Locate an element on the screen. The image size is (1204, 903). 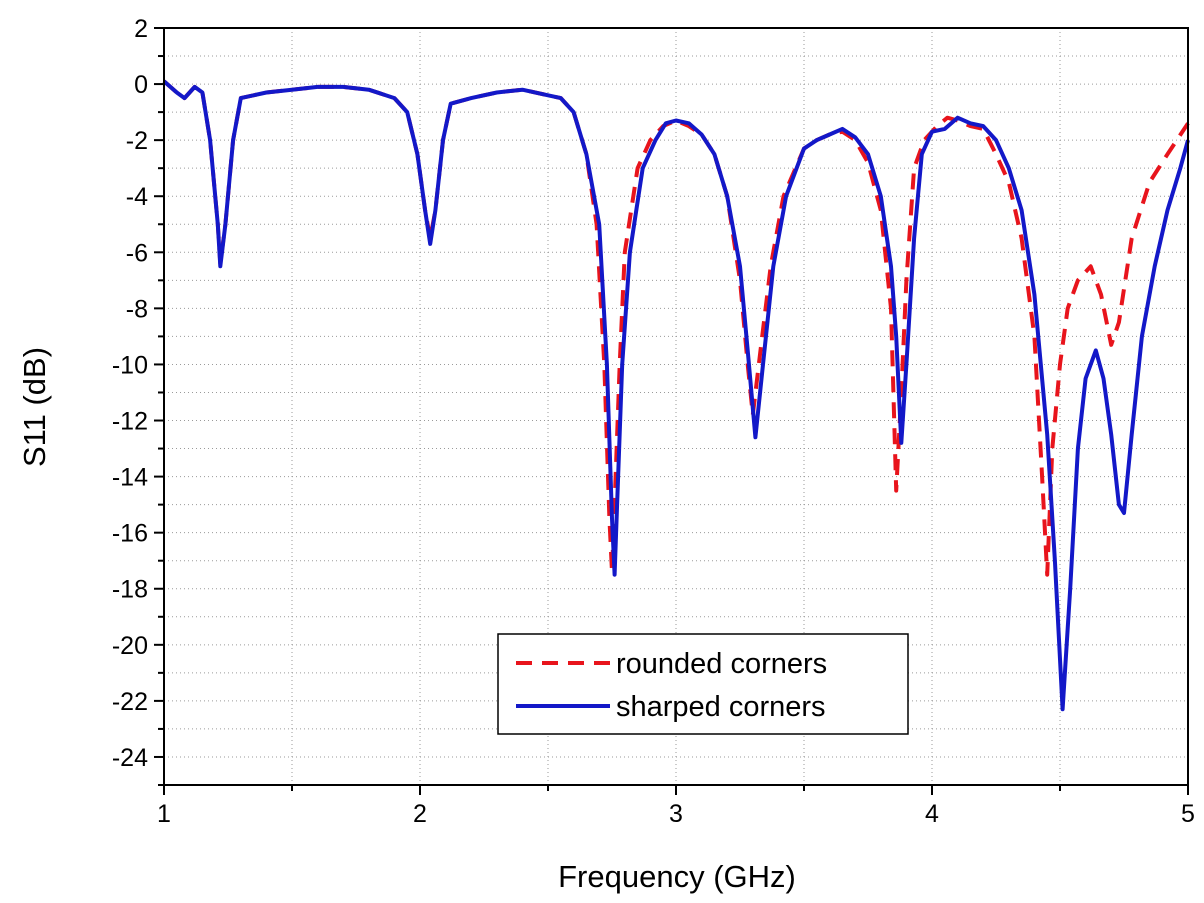
y-tick-label: -20 is located at coordinates (130, 646).